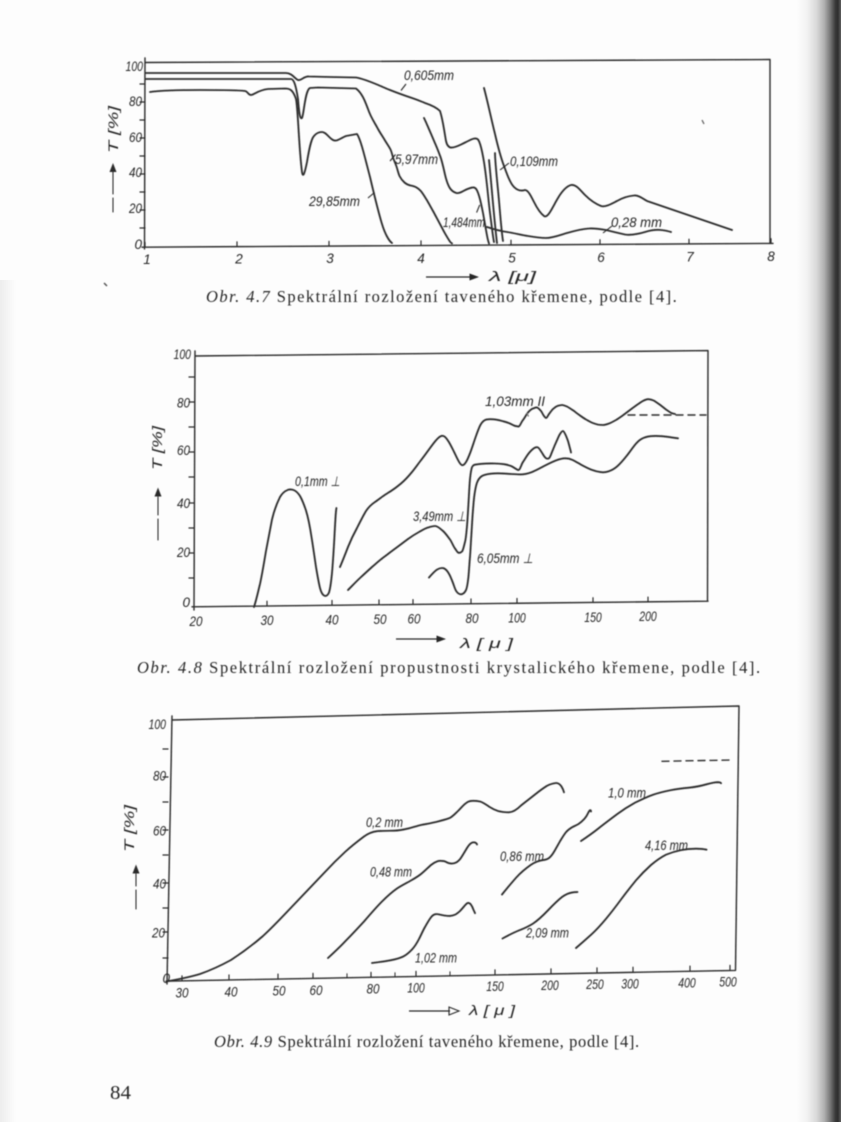 The image size is (841, 1122). I want to click on svg-text: 400, so click(687, 982).